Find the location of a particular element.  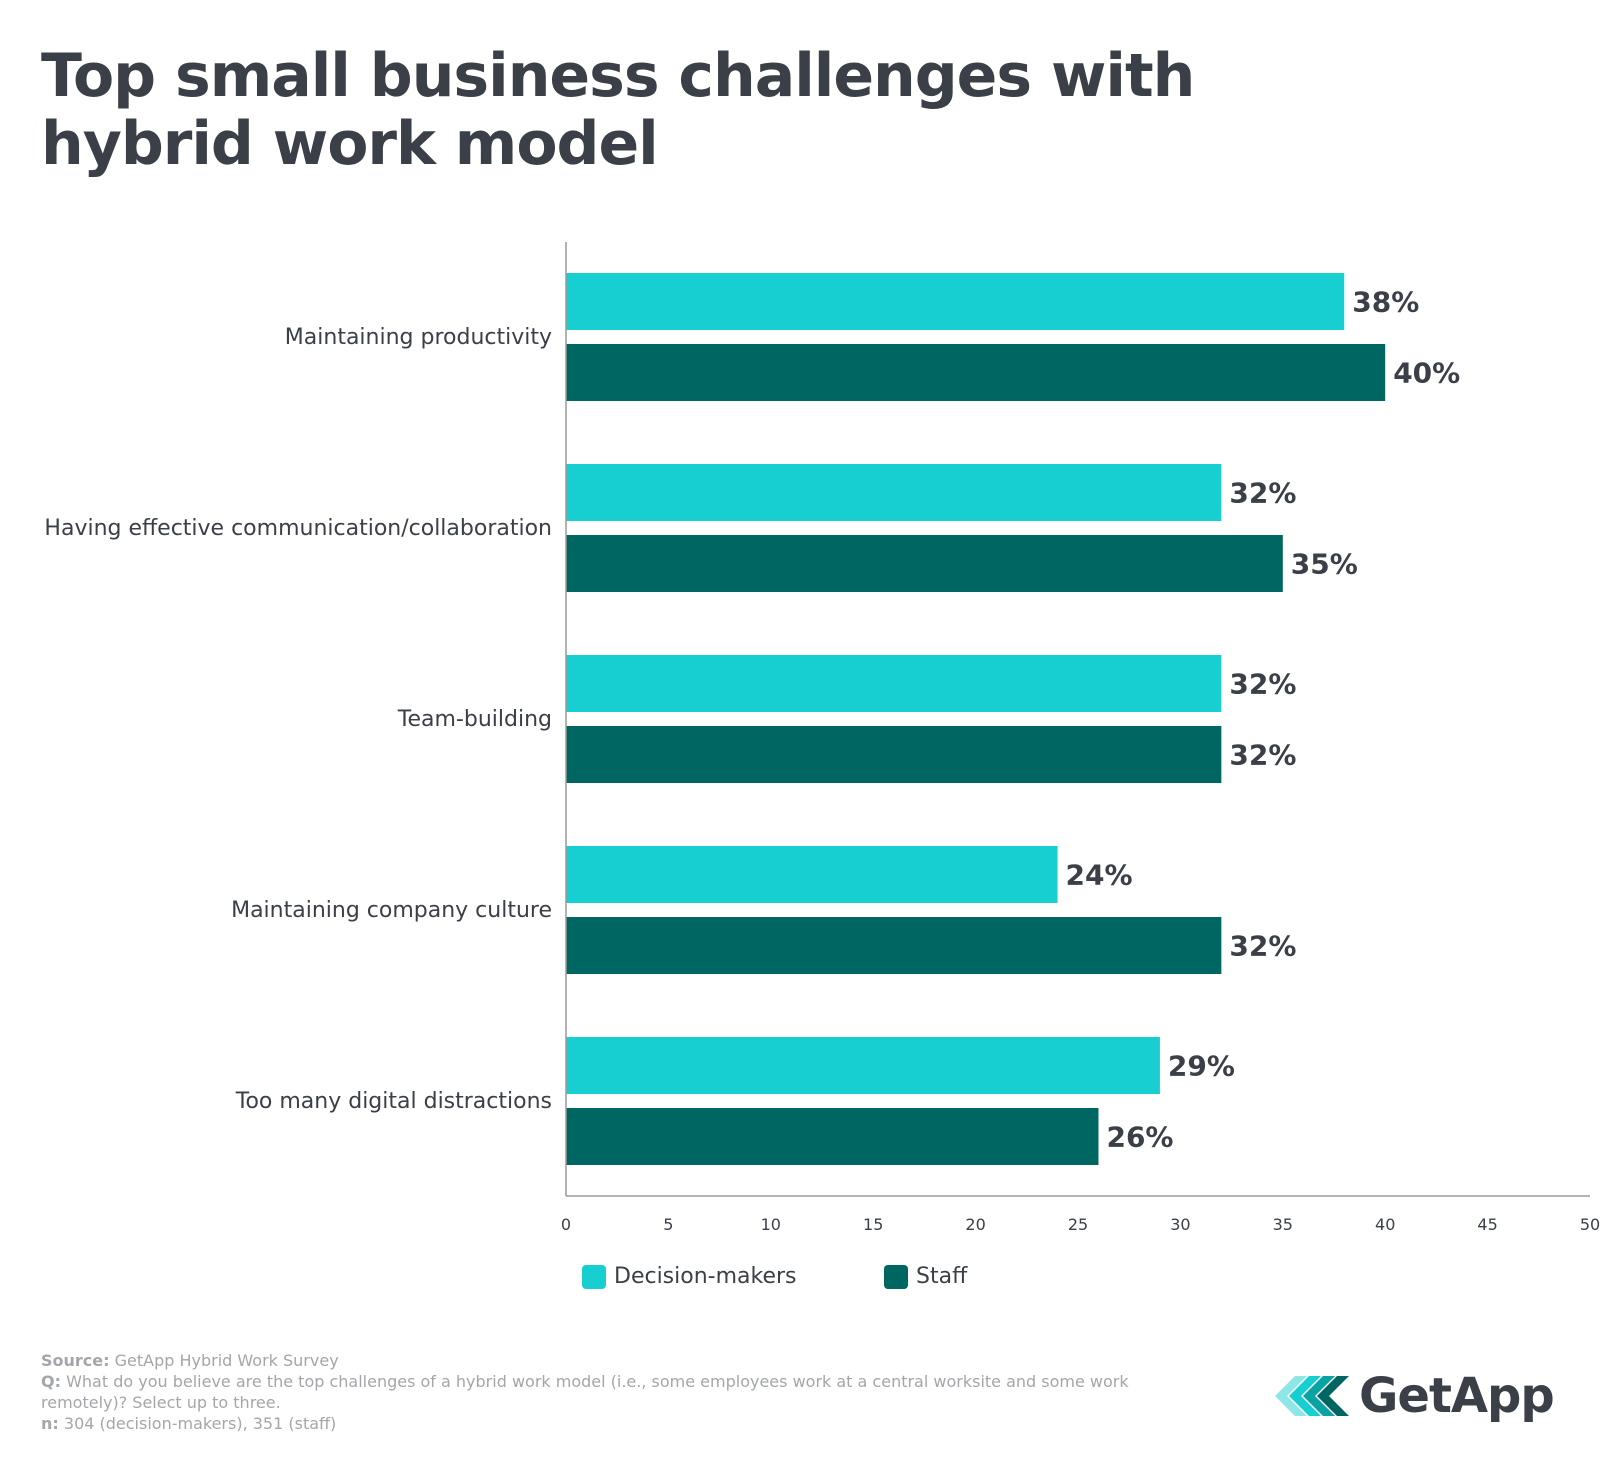

getapp-chevrons-icon is located at coordinates (1312, 1396).